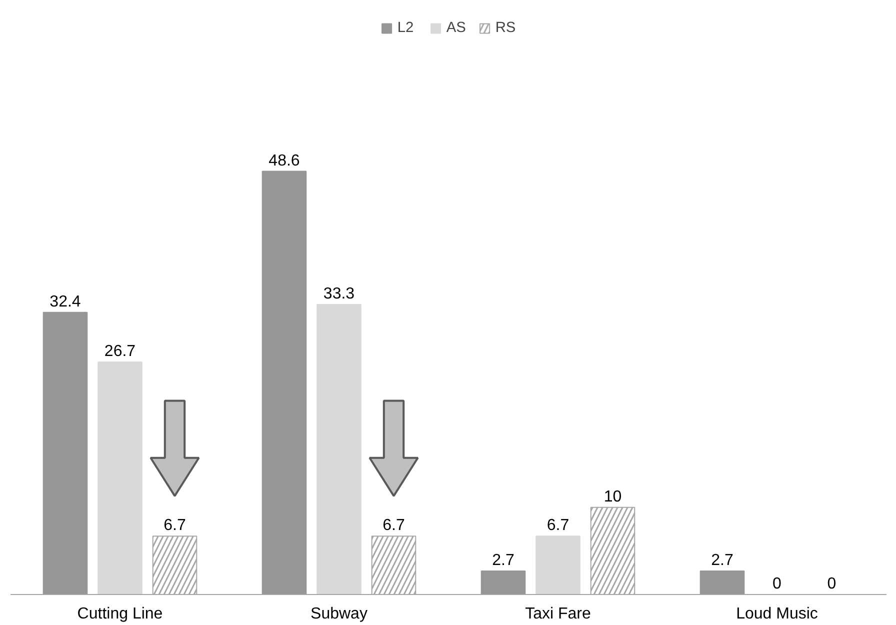 The image size is (896, 625). What do you see at coordinates (613, 497) in the screenshot?
I see `data-label: 10` at bounding box center [613, 497].